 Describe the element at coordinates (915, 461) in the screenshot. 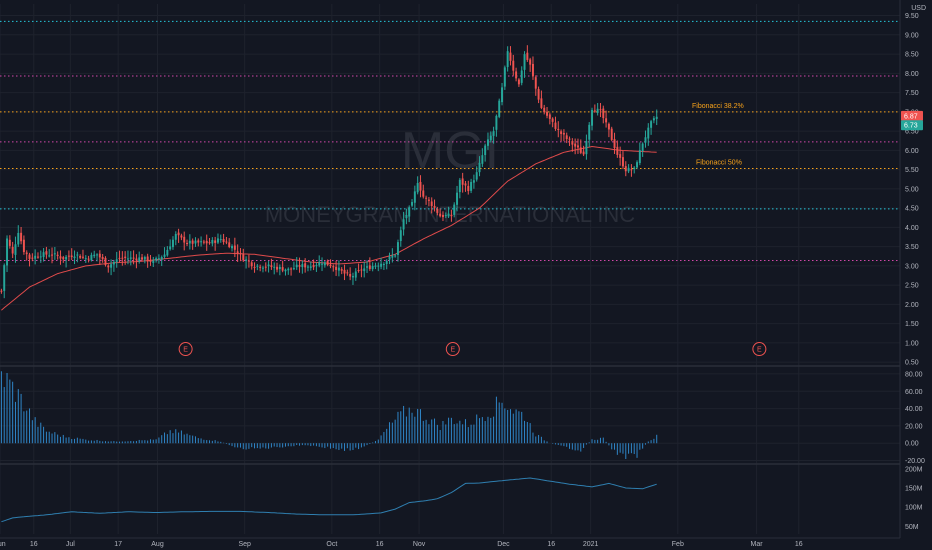

I see `oscillator-tick-label: -20.00` at that location.